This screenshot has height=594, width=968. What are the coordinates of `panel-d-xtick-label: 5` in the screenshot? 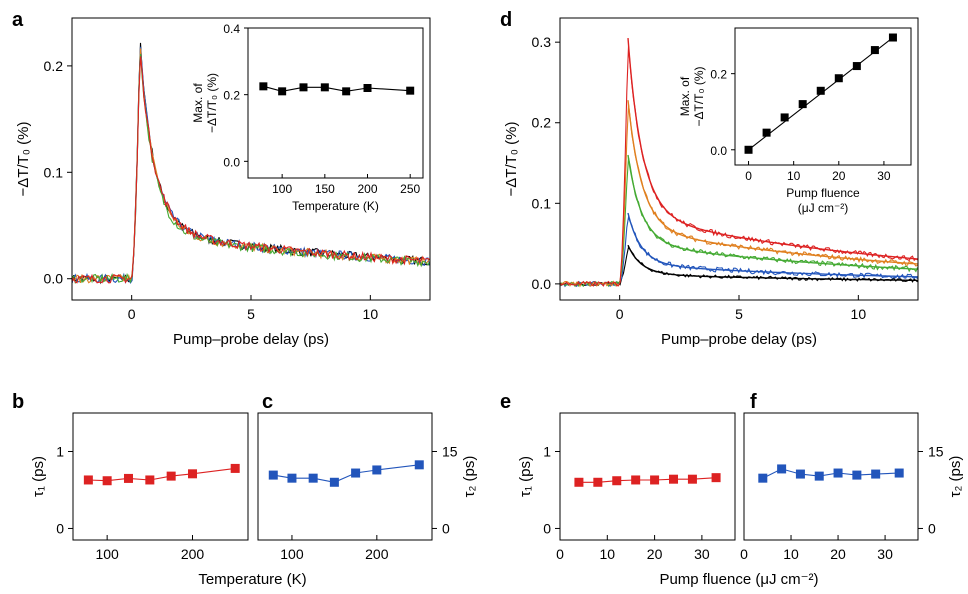 It's located at (739, 314).